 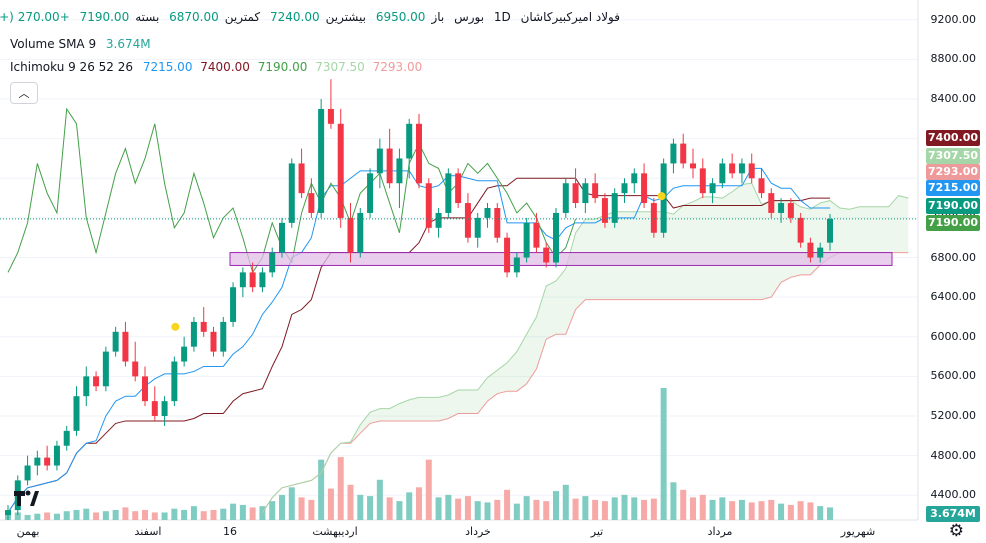 What do you see at coordinates (400, 17) in the screenshot?
I see `open-value: 6950.00` at bounding box center [400, 17].